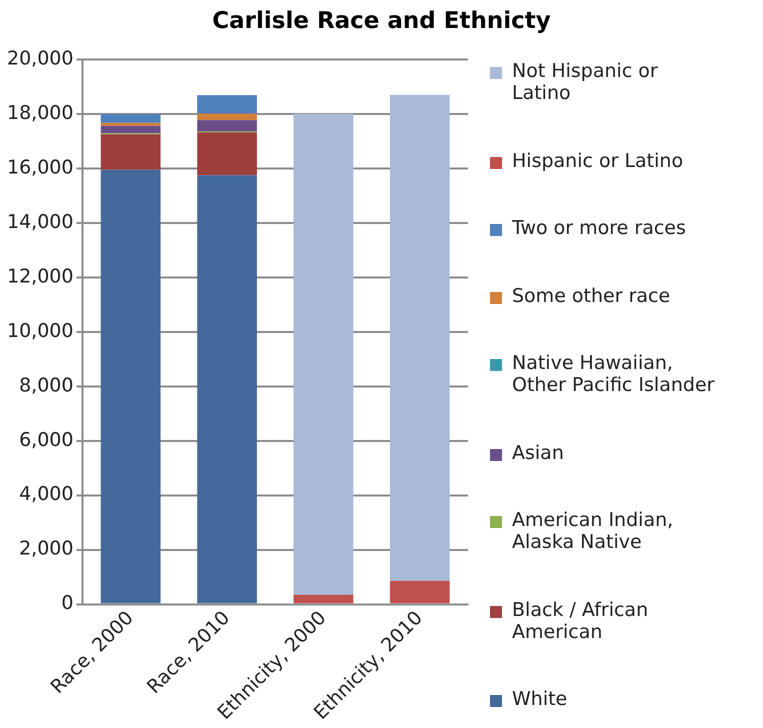 The image size is (763, 728). What do you see at coordinates (40, 58) in the screenshot?
I see `y-tick-label: 20,000` at bounding box center [40, 58].